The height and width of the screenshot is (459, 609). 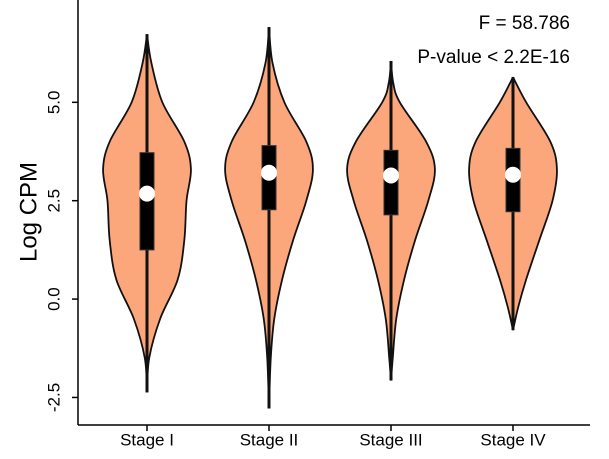 I want to click on y-tick-label: 2.5, so click(x=53, y=201).